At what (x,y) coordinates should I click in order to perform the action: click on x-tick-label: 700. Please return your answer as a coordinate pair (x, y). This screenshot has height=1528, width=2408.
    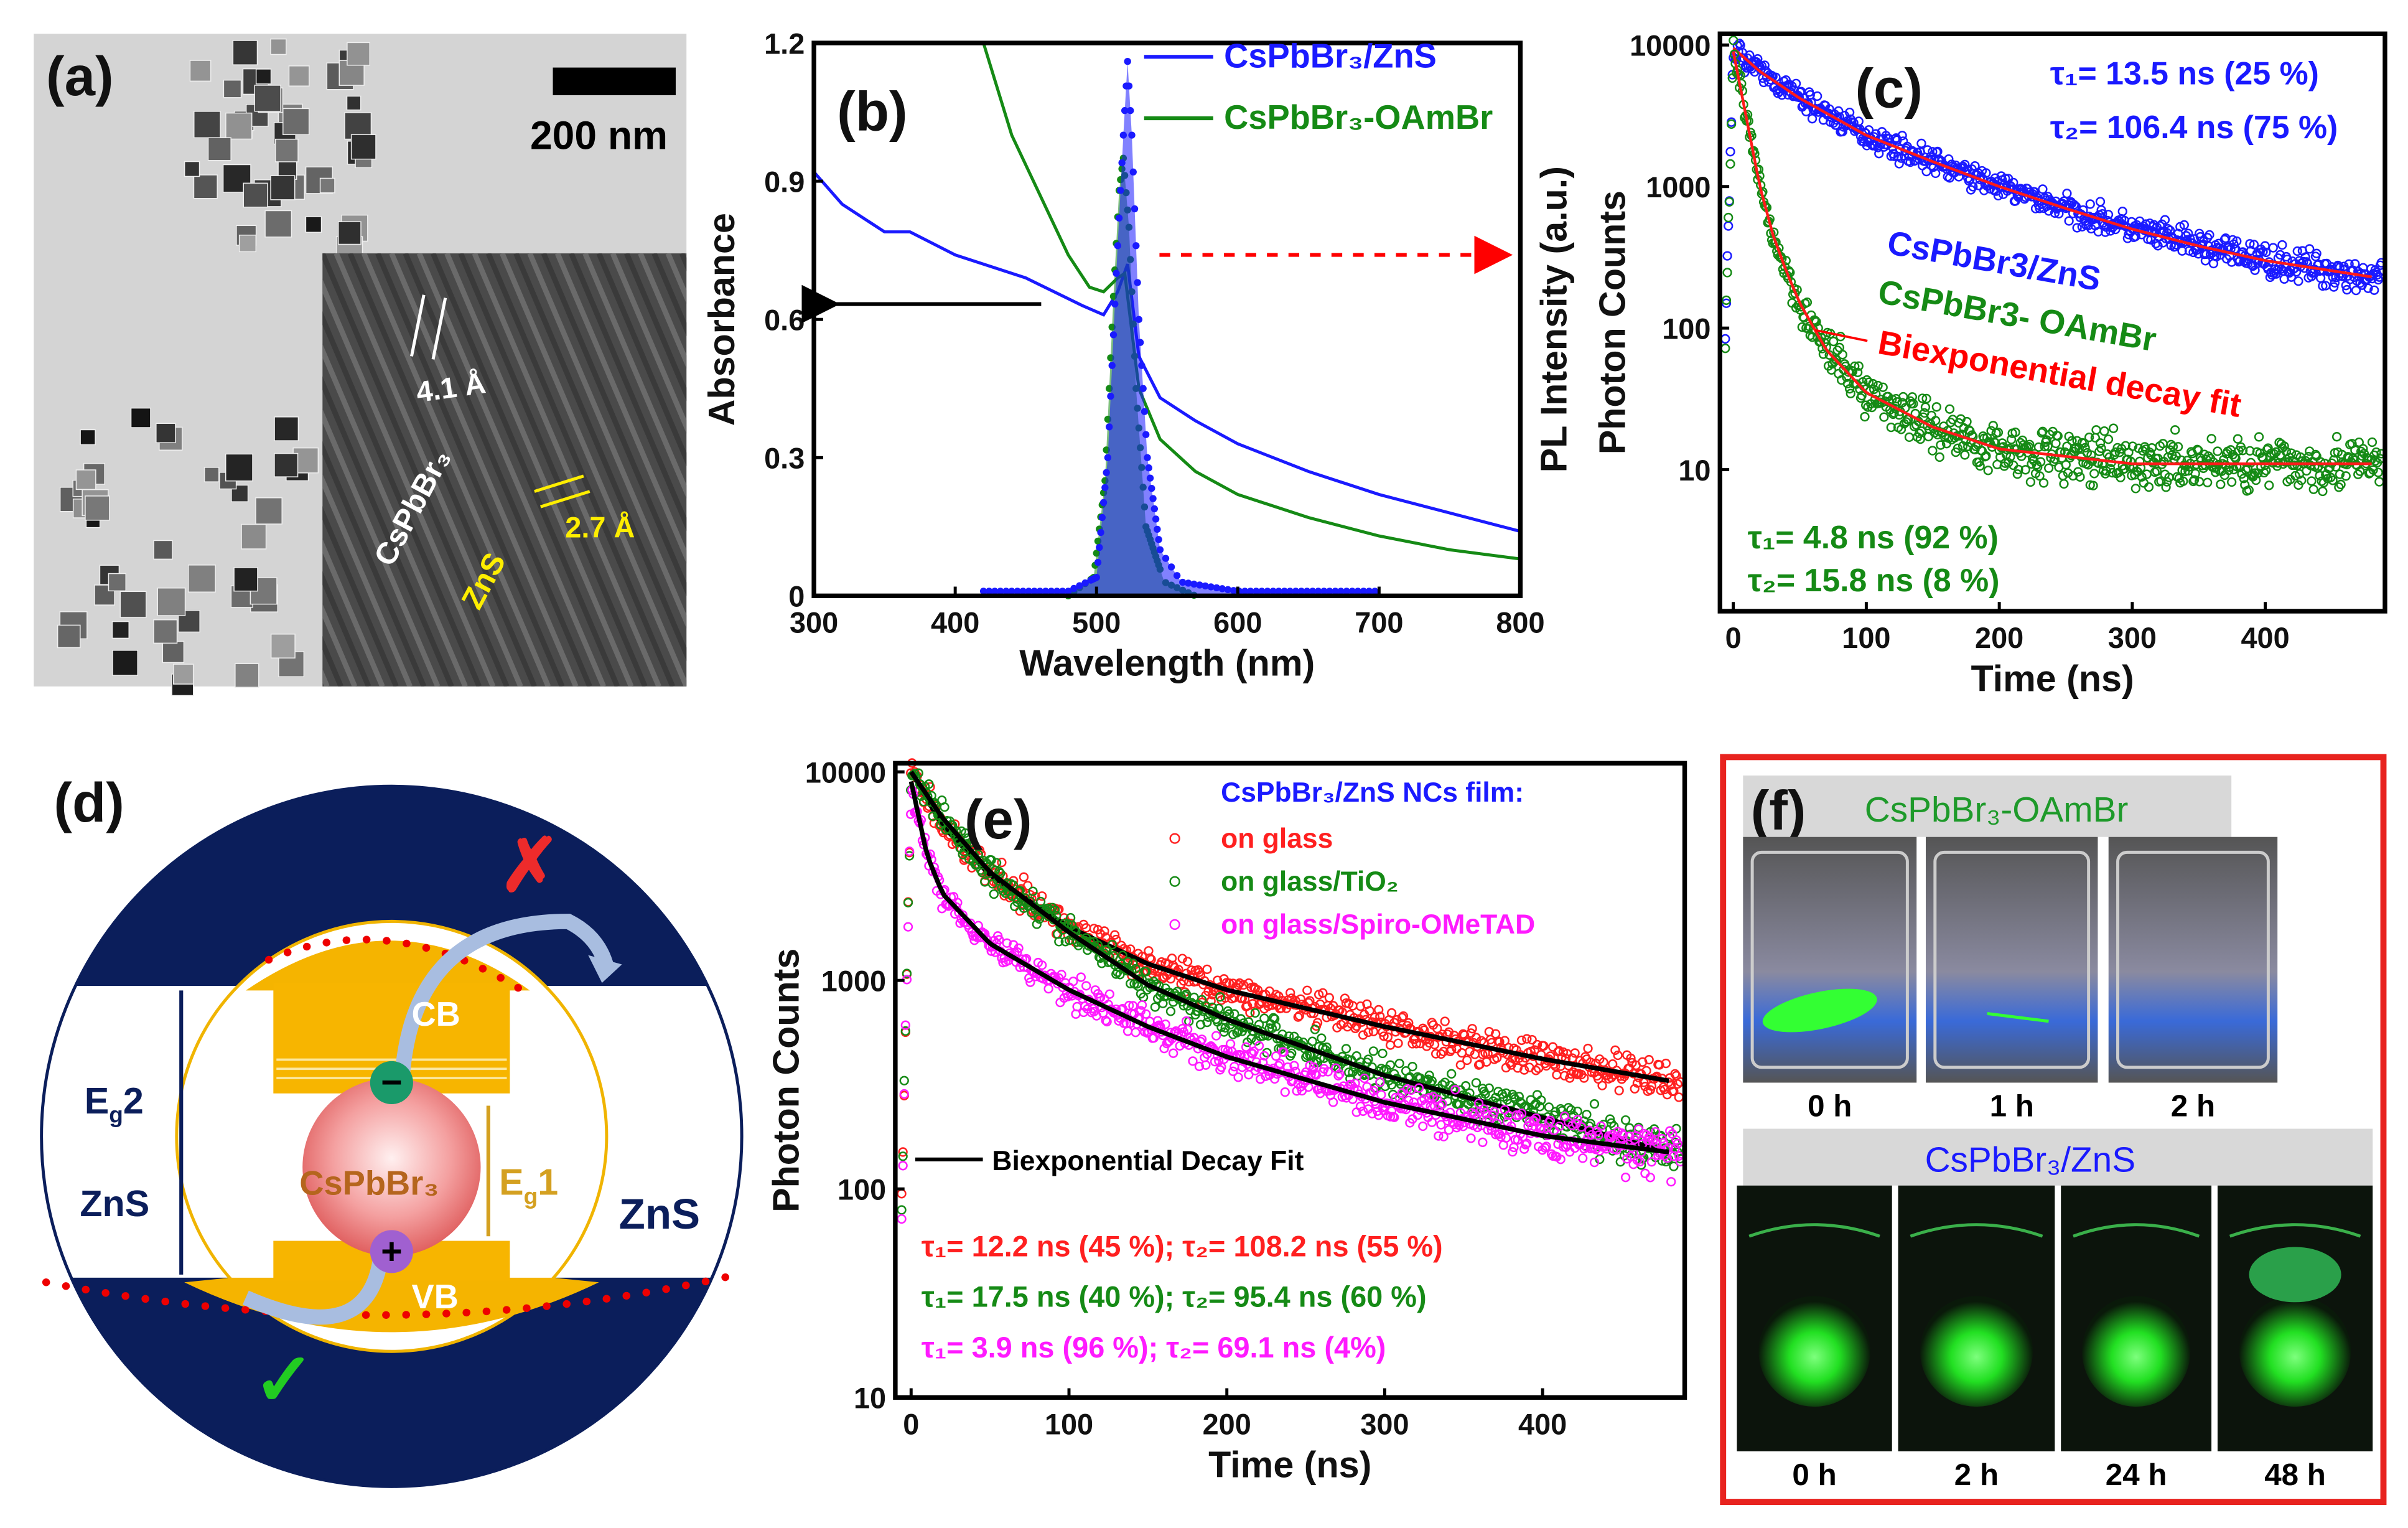
    Looking at the image, I should click on (1379, 623).